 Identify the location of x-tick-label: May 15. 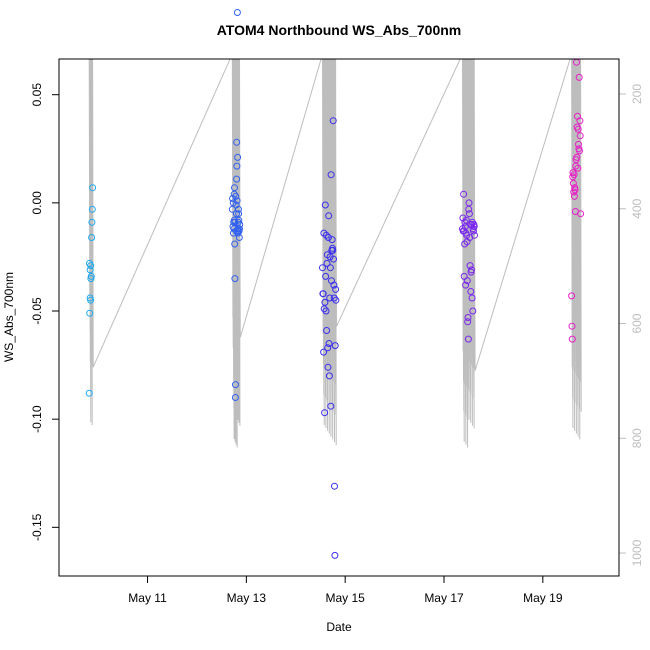
(345, 598).